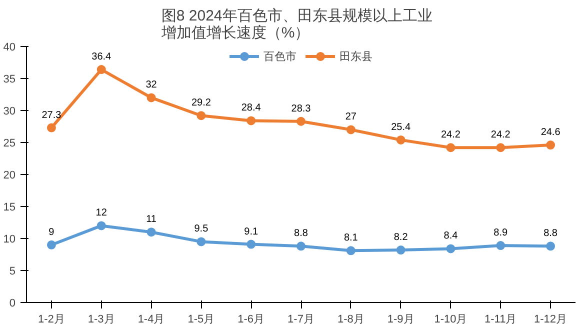 The width and height of the screenshot is (584, 332). I want to click on data-label: 28.4, so click(251, 108).